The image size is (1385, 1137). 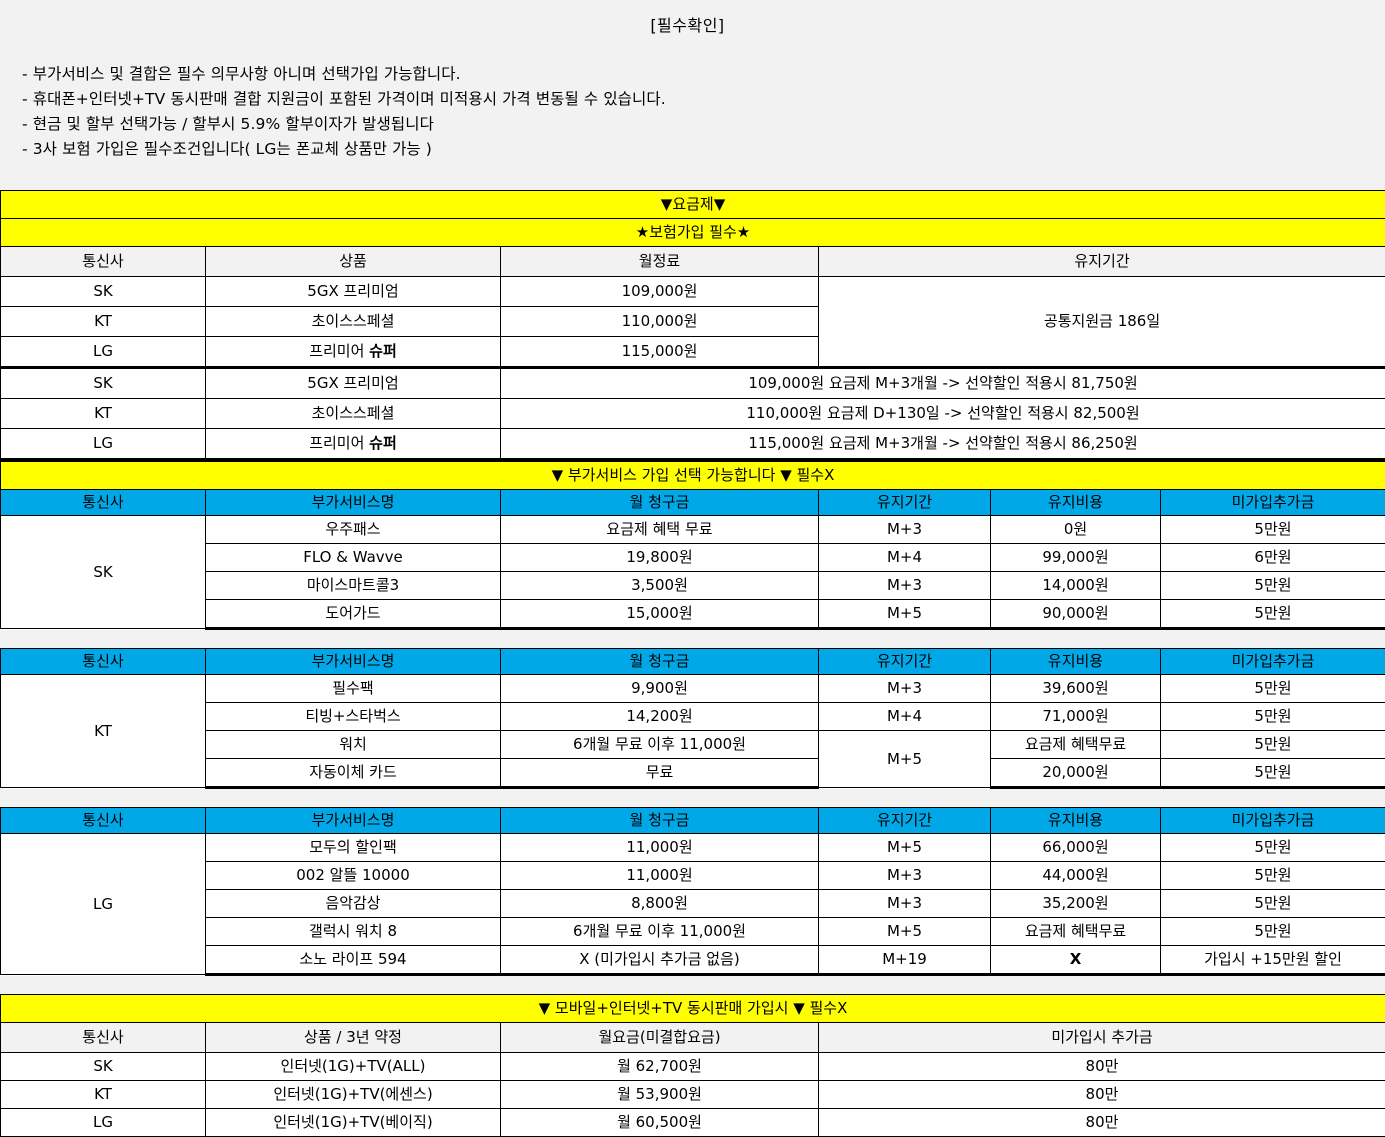 What do you see at coordinates (660, 530) in the screenshot?
I see `addon-monthly: 요금제 혜택 무료` at bounding box center [660, 530].